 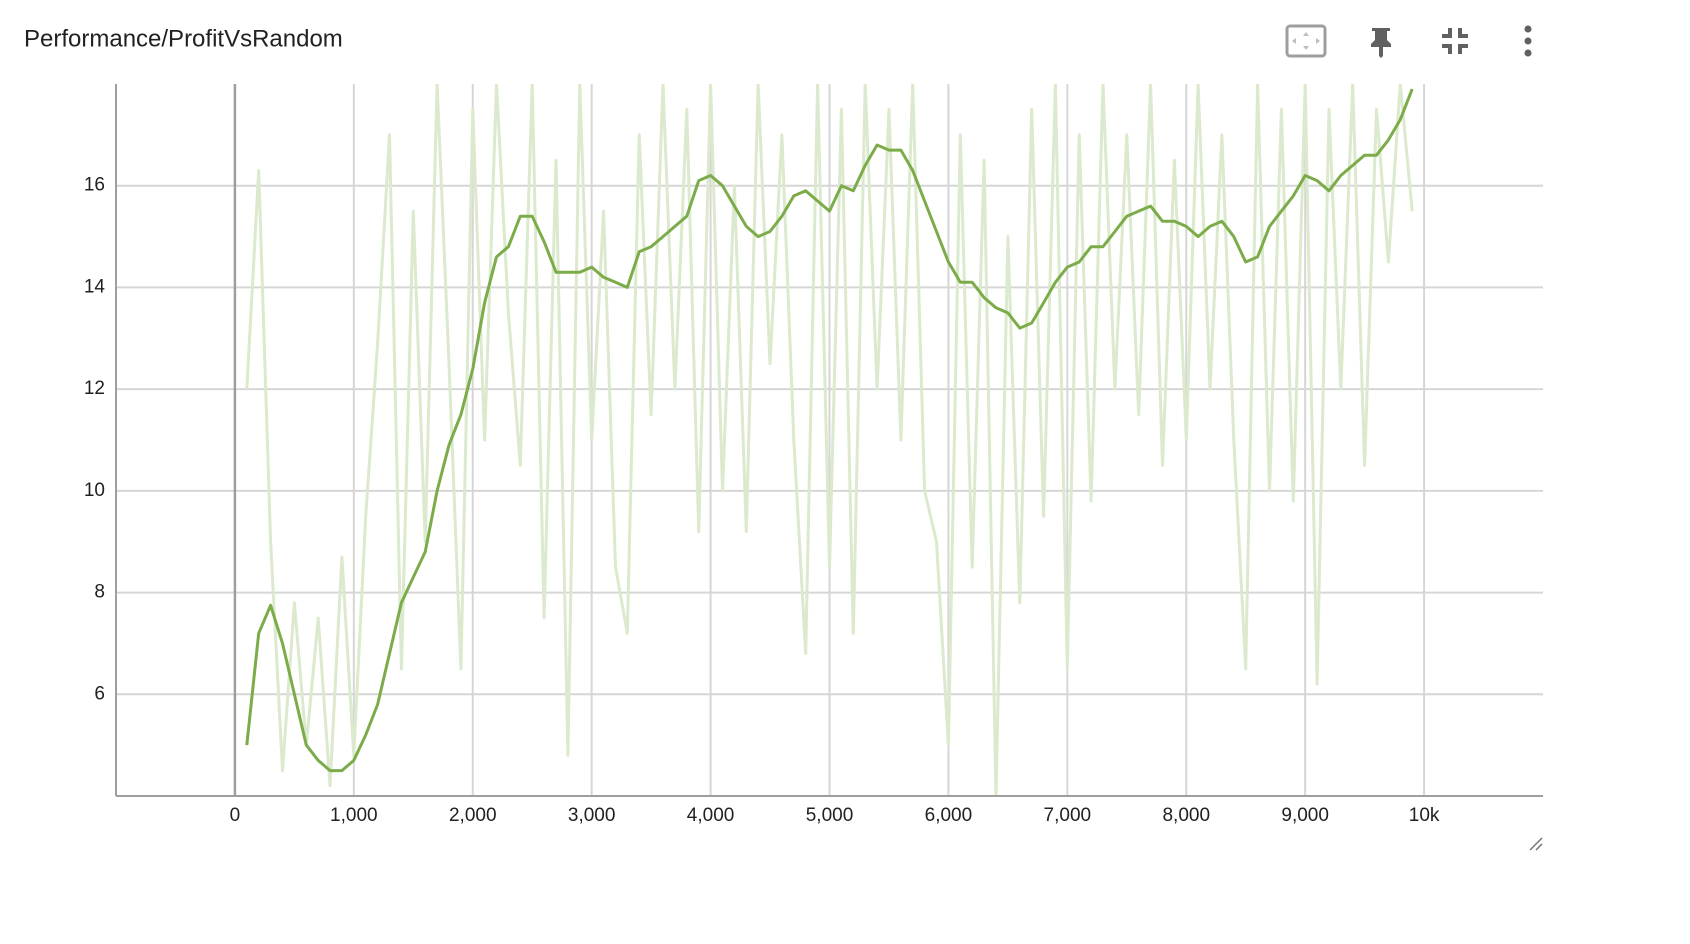 I want to click on x-tick-label: 10k, so click(x=1424, y=815).